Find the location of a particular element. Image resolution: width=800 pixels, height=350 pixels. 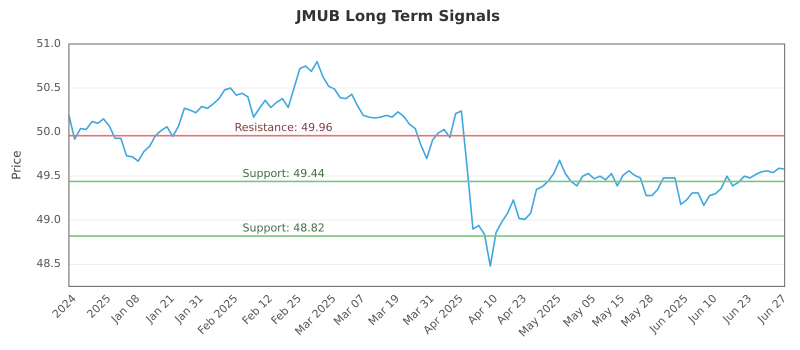

y-tick-label: 50.5 is located at coordinates (48, 87).